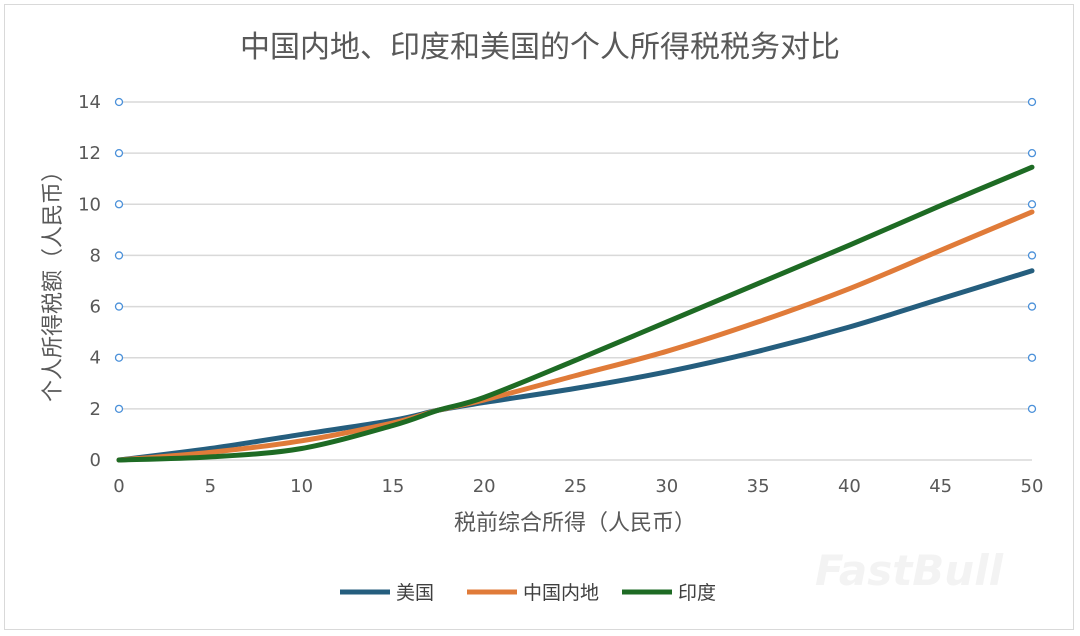 Image resolution: width=1080 pixels, height=636 pixels. I want to click on x-tick-label: 45, so click(940, 486).